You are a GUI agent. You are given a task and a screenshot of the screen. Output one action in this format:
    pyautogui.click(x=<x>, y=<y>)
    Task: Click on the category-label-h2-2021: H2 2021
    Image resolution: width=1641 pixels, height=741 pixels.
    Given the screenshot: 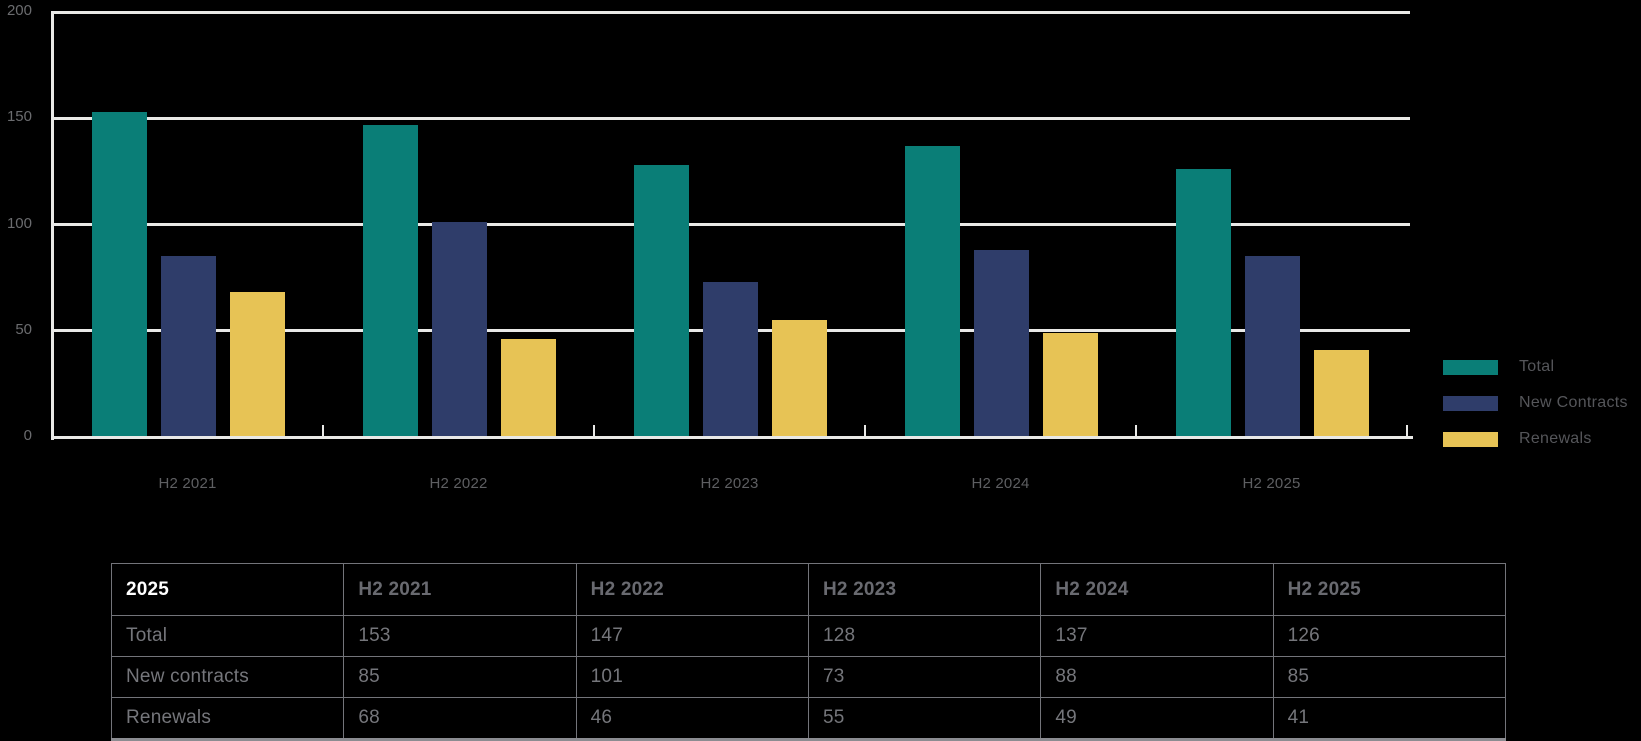 What is the action you would take?
    pyautogui.click(x=187, y=483)
    